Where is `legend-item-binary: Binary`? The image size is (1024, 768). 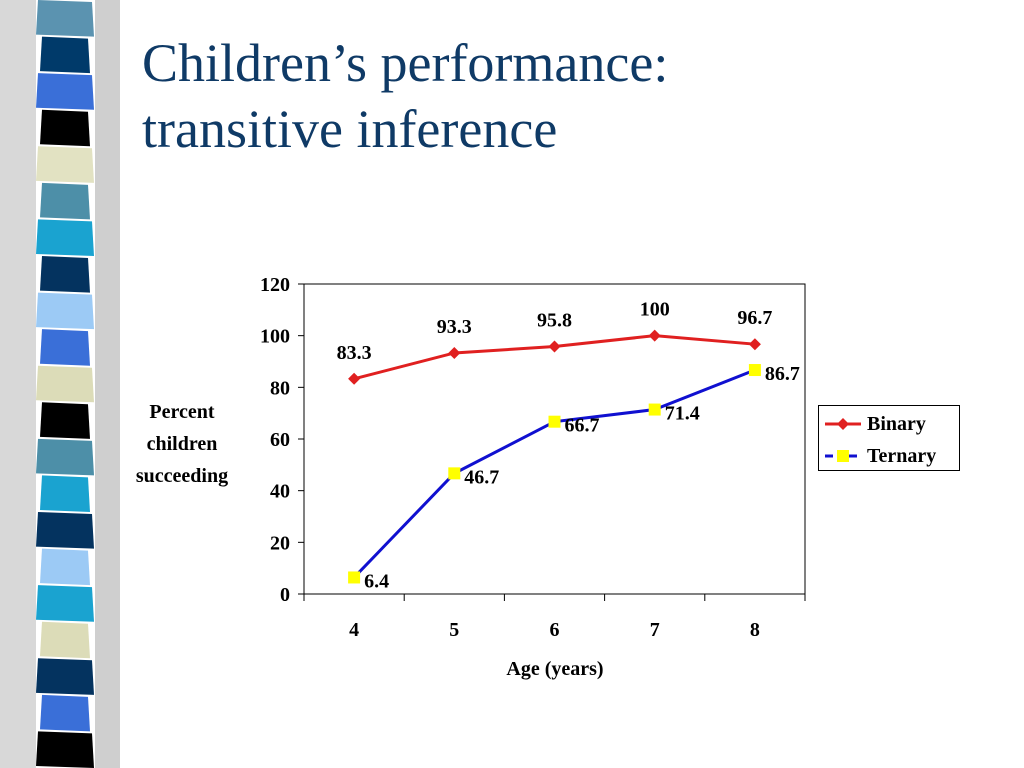 legend-item-binary: Binary is located at coordinates (891, 424).